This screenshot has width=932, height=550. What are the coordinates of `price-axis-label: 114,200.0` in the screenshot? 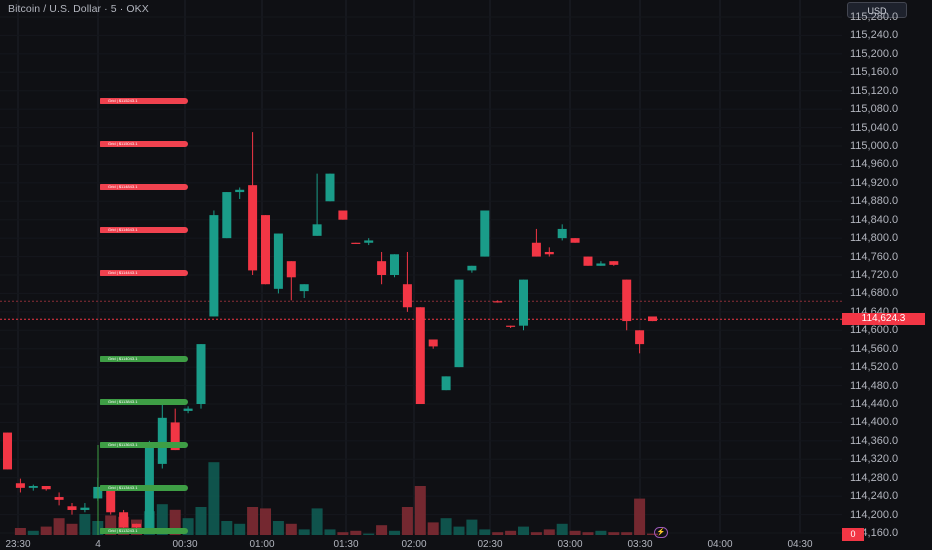 It's located at (874, 514).